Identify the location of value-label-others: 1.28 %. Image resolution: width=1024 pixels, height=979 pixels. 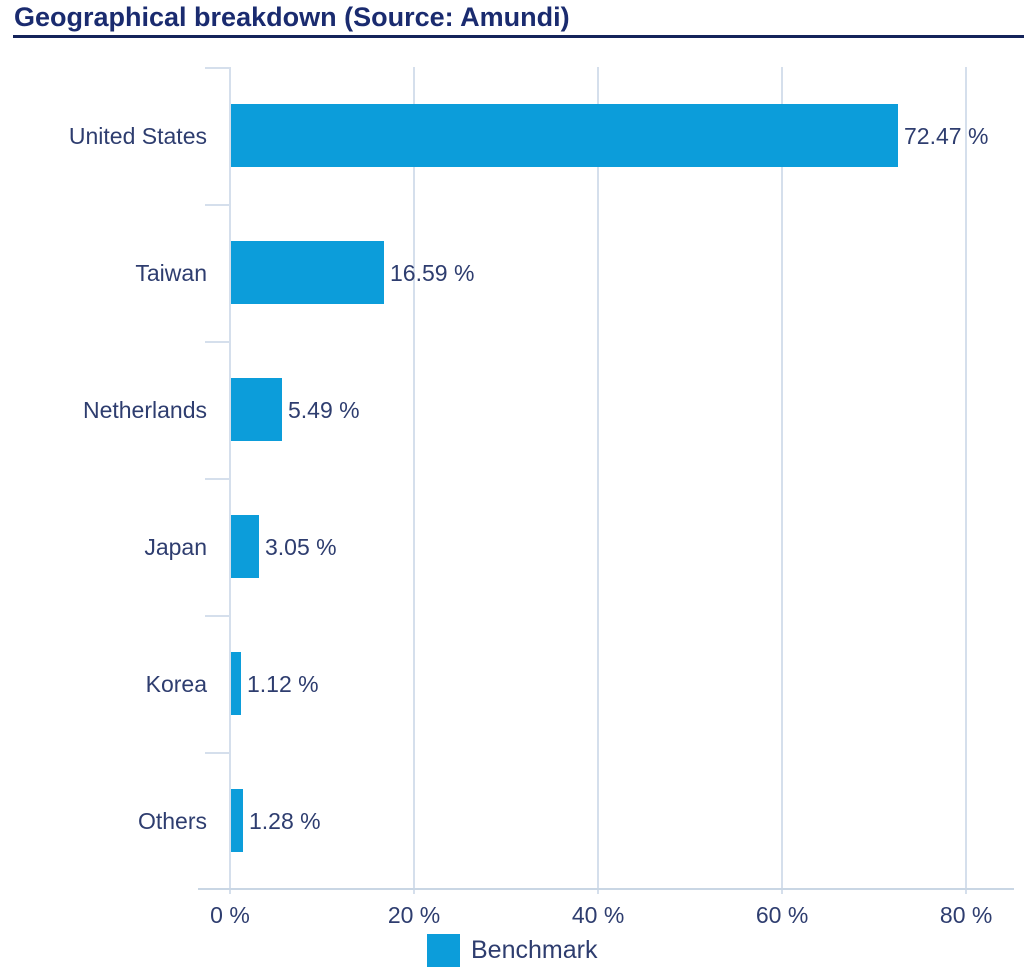
(285, 821).